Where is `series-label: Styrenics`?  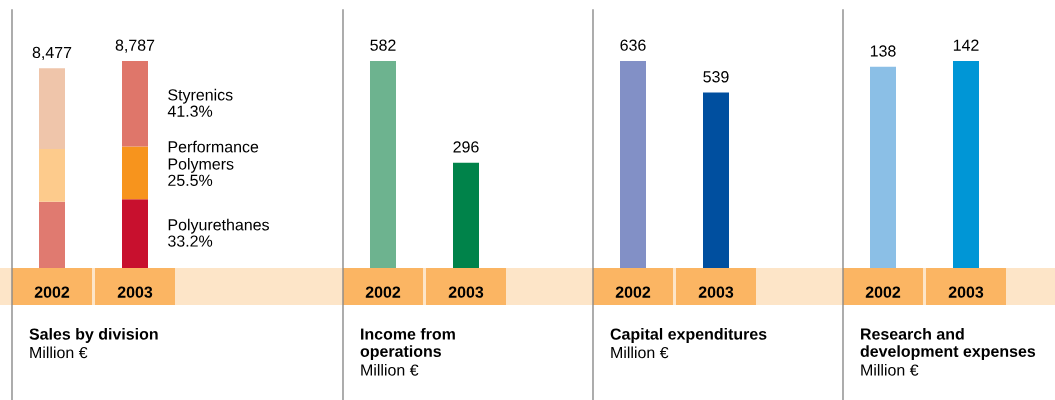 series-label: Styrenics is located at coordinates (200, 96).